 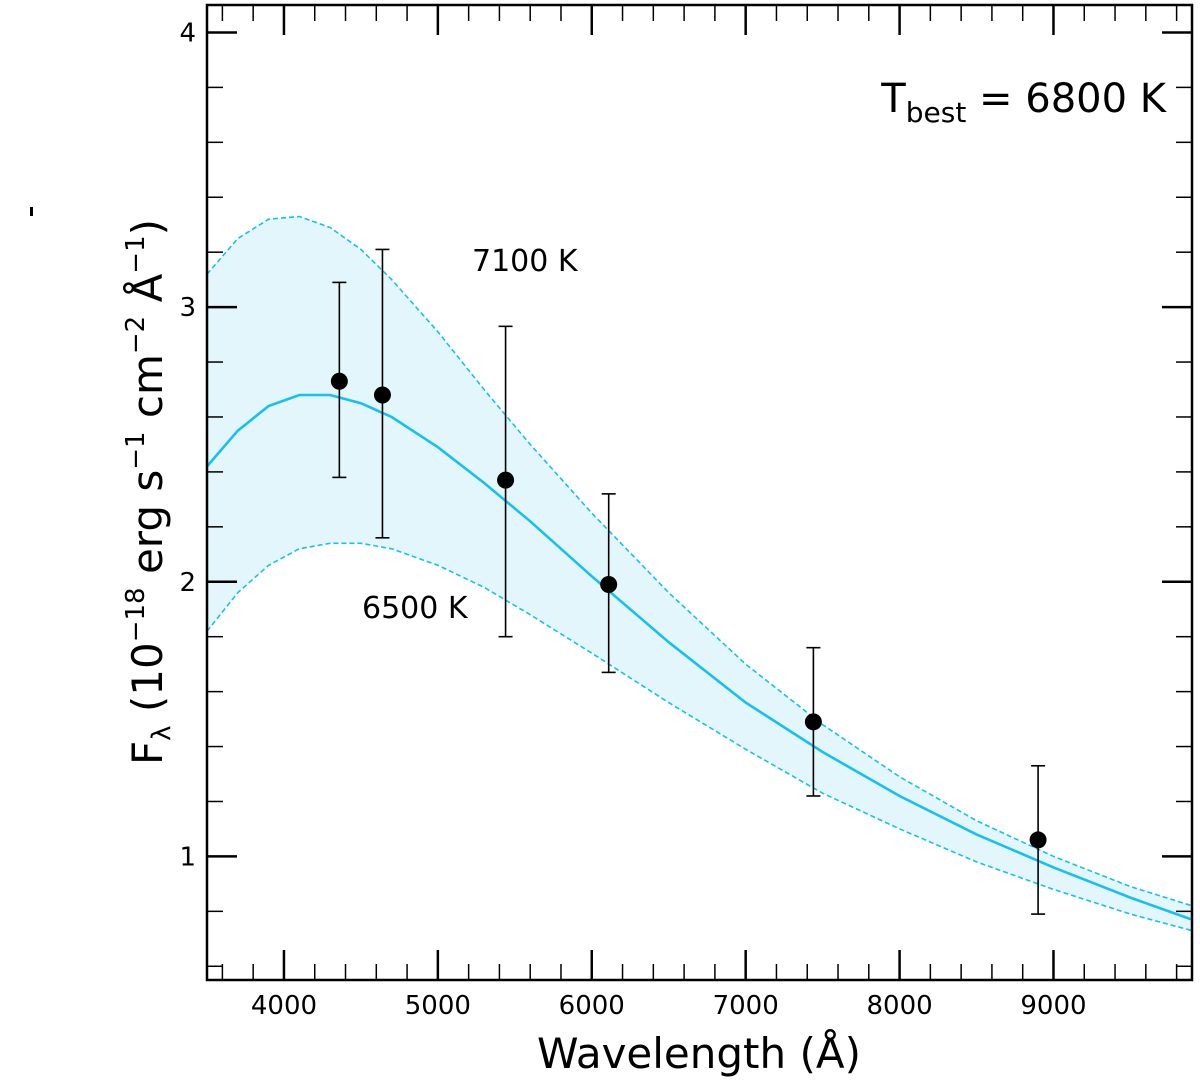 What do you see at coordinates (525, 261) in the screenshot?
I see `upper-curve-label: 7100 K` at bounding box center [525, 261].